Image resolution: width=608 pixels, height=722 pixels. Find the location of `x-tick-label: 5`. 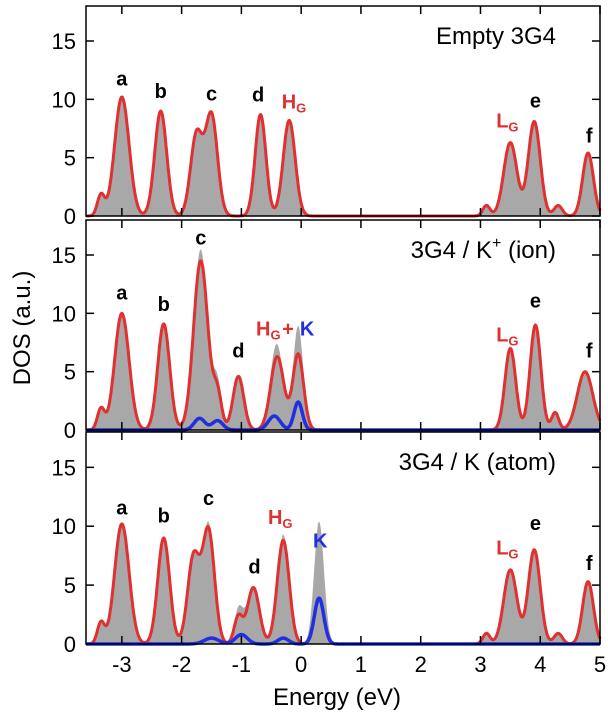

x-tick-label: 5 is located at coordinates (600, 664).